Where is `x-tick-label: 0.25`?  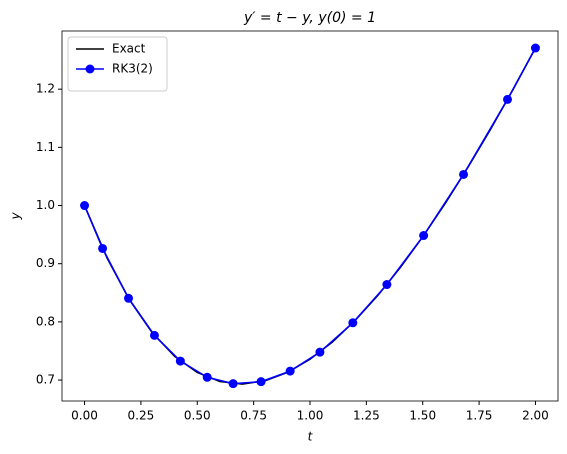 x-tick-label: 0.25 is located at coordinates (141, 416).